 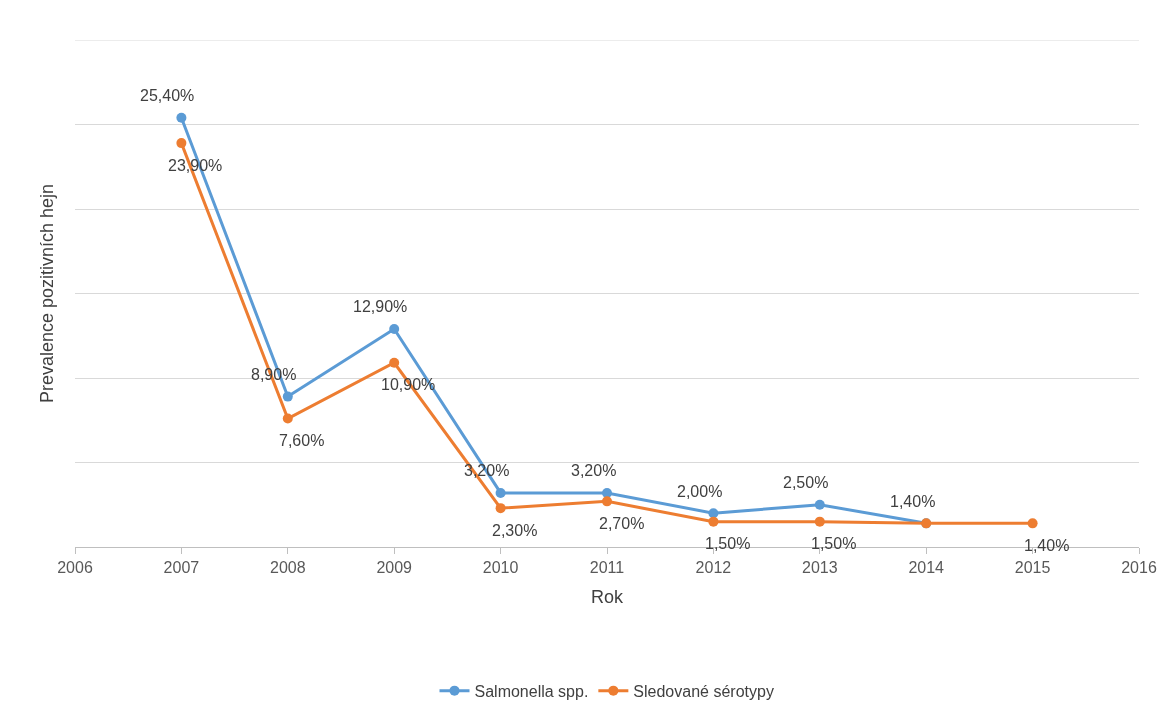 What do you see at coordinates (167, 95) in the screenshot?
I see `data-label: 25,40%` at bounding box center [167, 95].